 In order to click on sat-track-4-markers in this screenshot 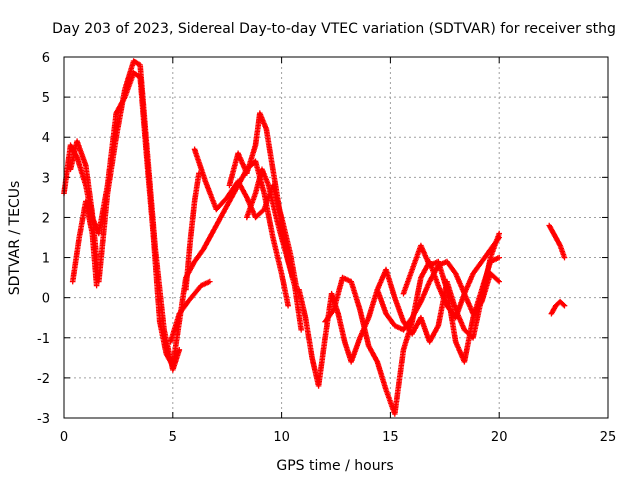, I will do `click(190, 311)`.